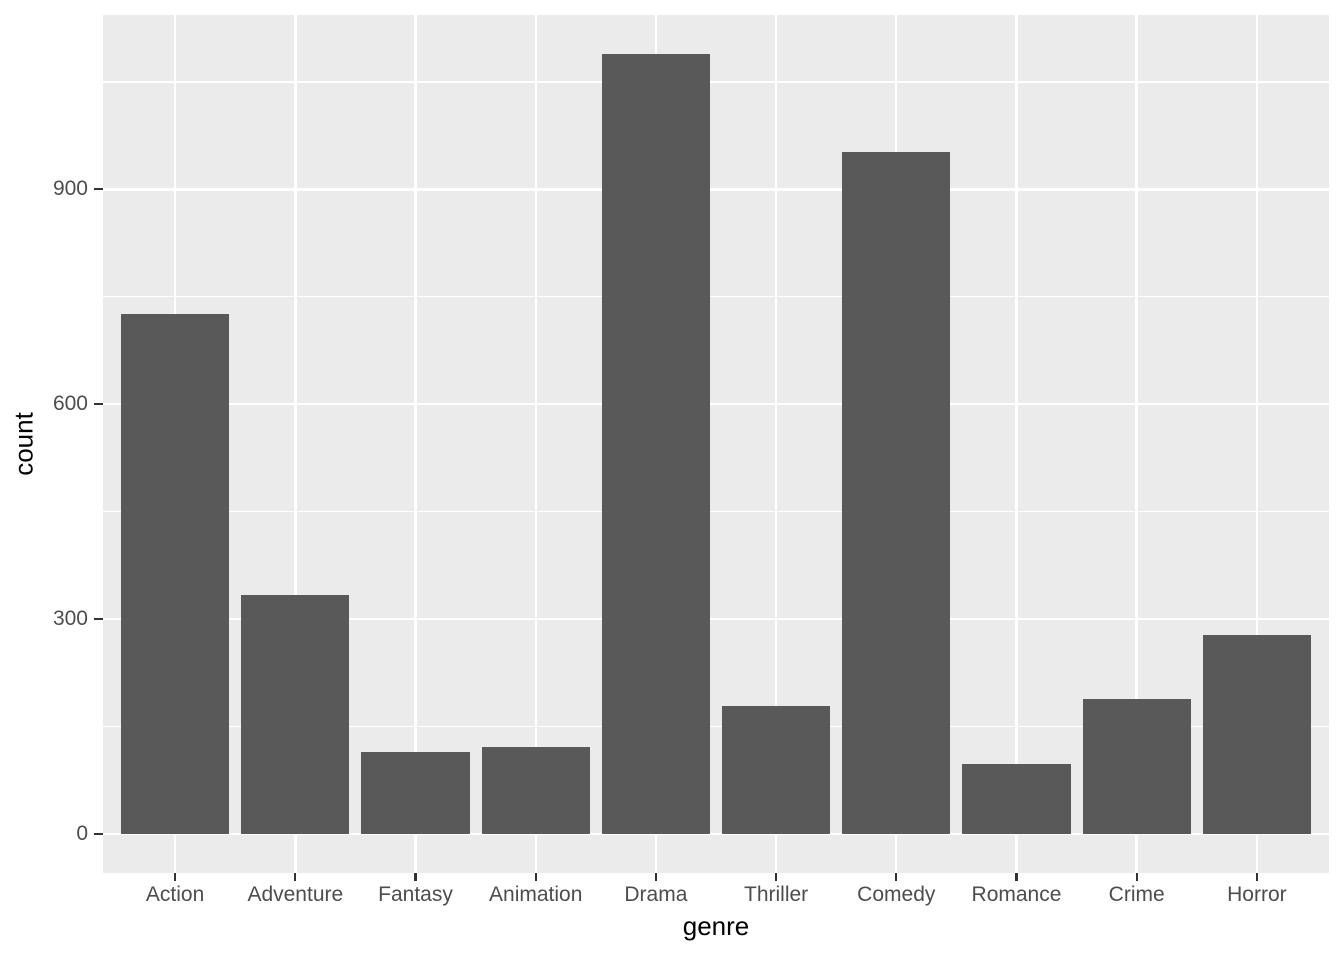 The width and height of the screenshot is (1344, 960). What do you see at coordinates (23, 444) in the screenshot?
I see `y-axis-title: count` at bounding box center [23, 444].